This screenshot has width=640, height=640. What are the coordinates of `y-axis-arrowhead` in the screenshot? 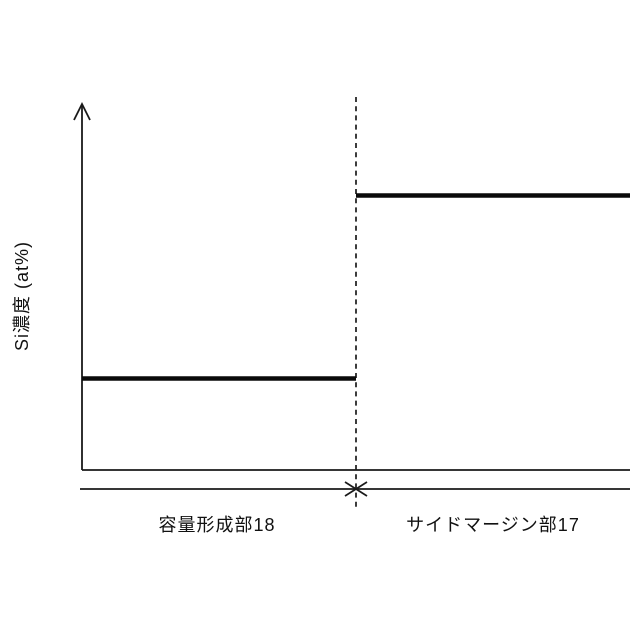 It's located at (82, 111).